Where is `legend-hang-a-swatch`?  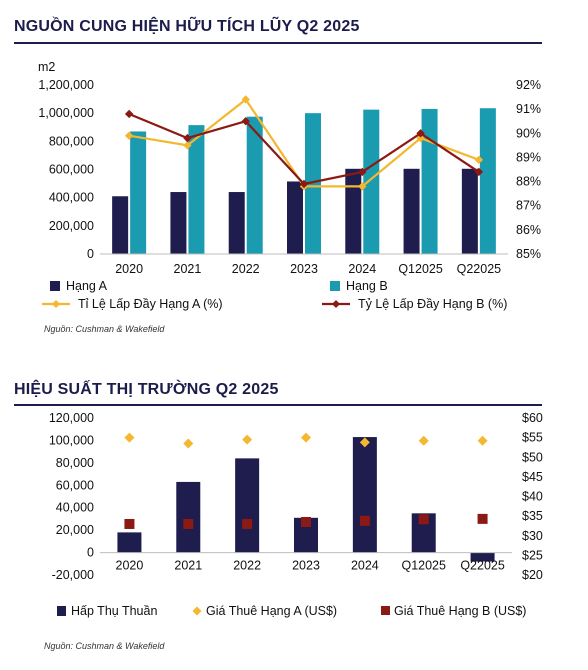
legend-hang-a-swatch is located at coordinates (55, 286).